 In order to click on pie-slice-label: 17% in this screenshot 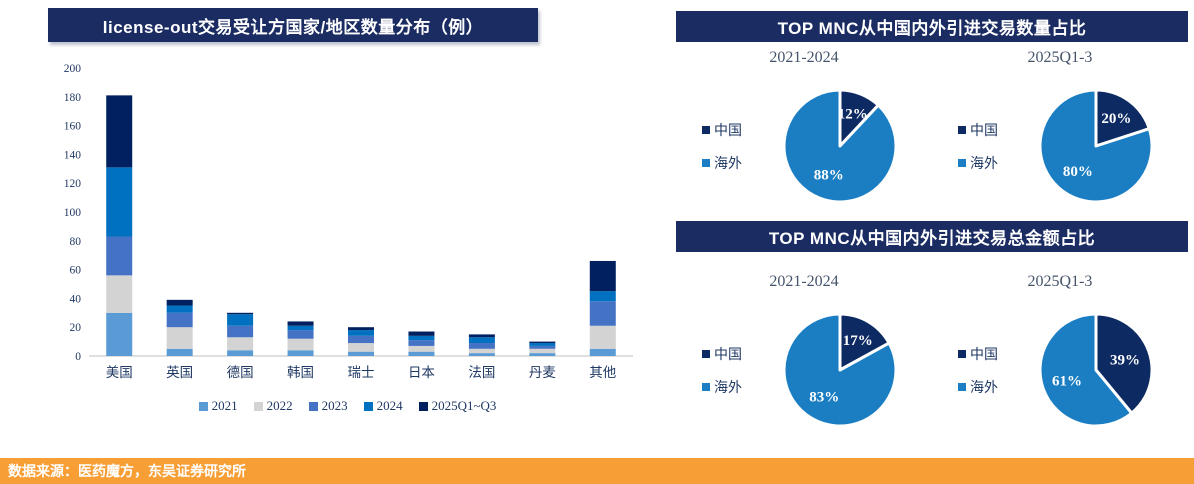, I will do `click(858, 341)`.